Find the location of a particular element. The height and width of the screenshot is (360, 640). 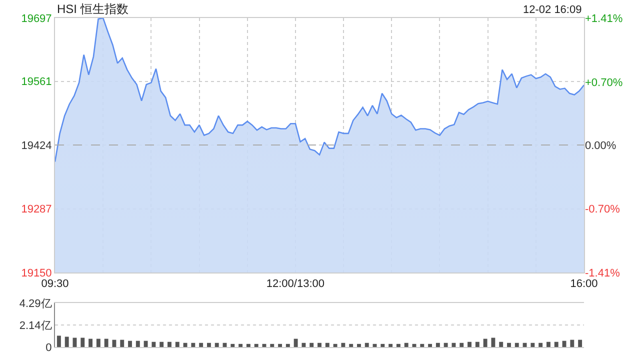

y-tick-label: 19424 is located at coordinates (36, 146).